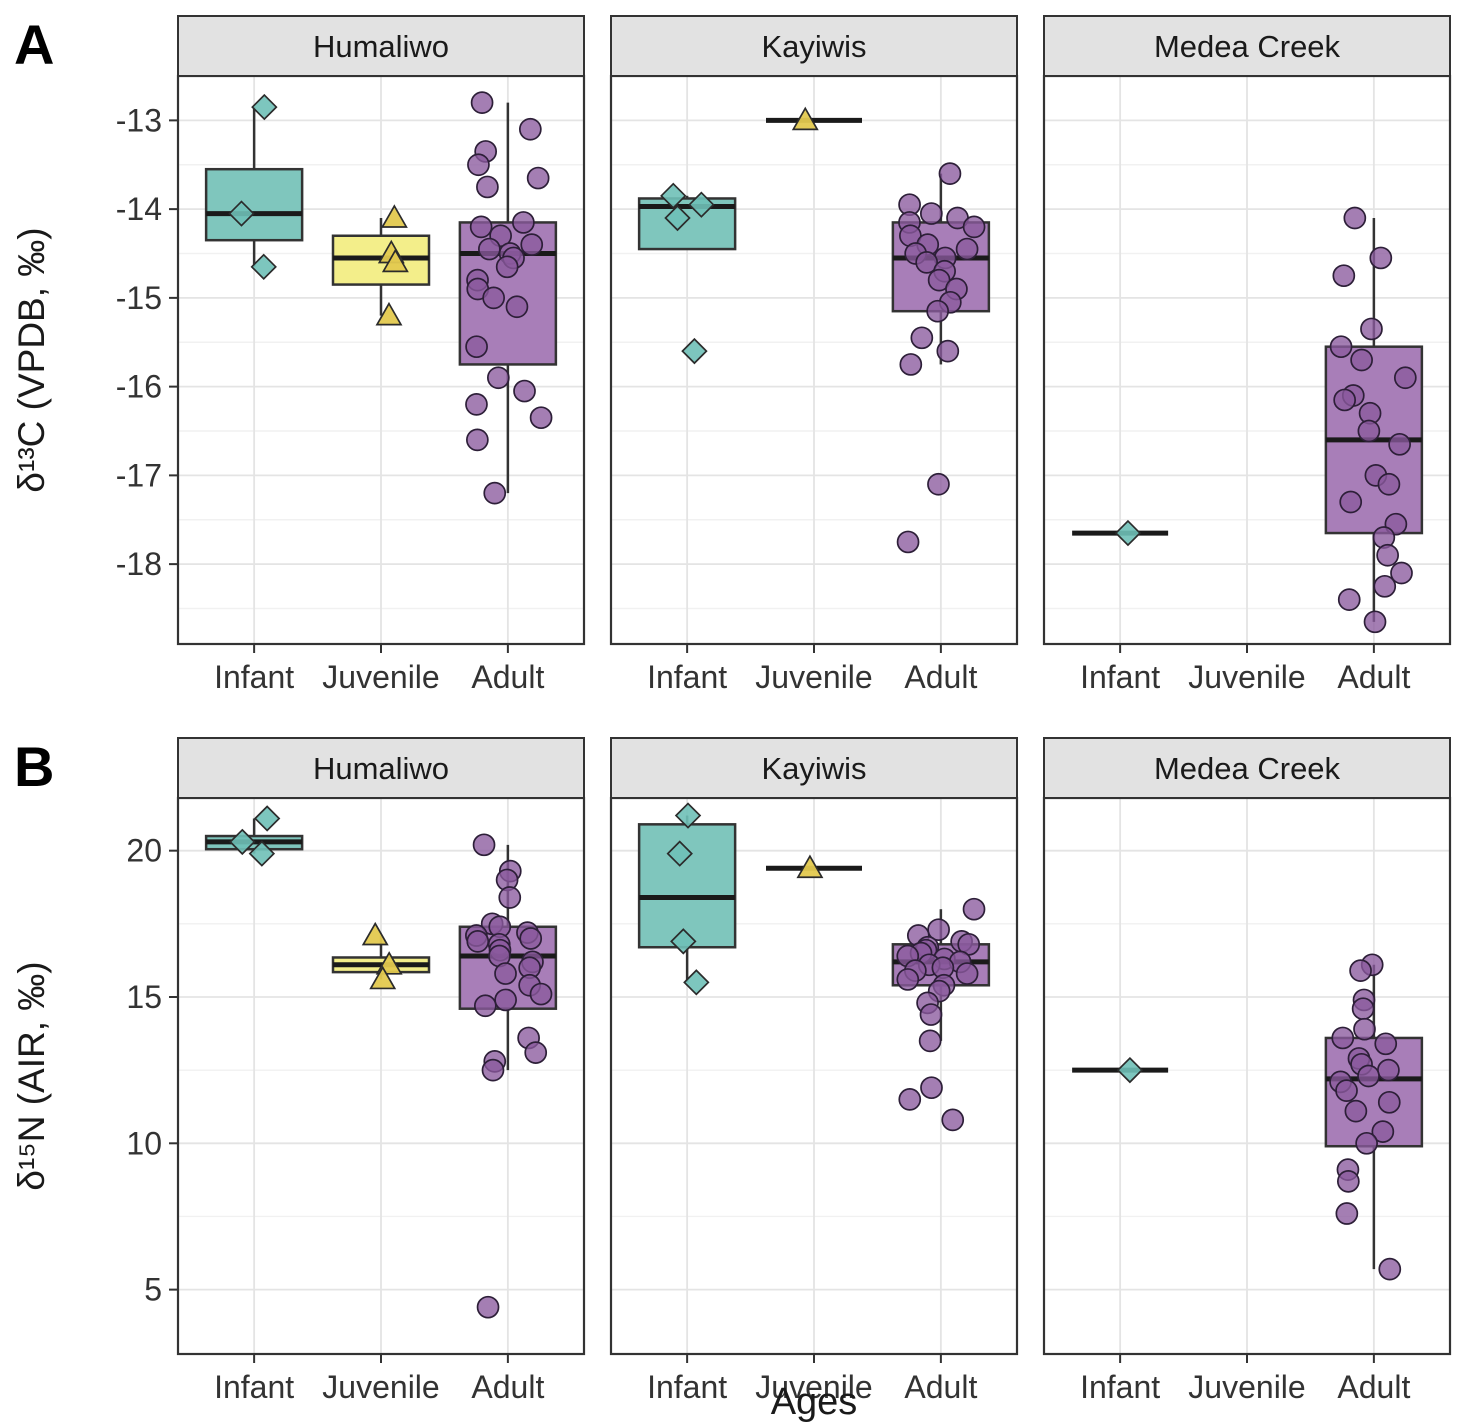 This screenshot has height=1425, width=1466. What do you see at coordinates (34, 44) in the screenshot?
I see `panel-letter: A` at bounding box center [34, 44].